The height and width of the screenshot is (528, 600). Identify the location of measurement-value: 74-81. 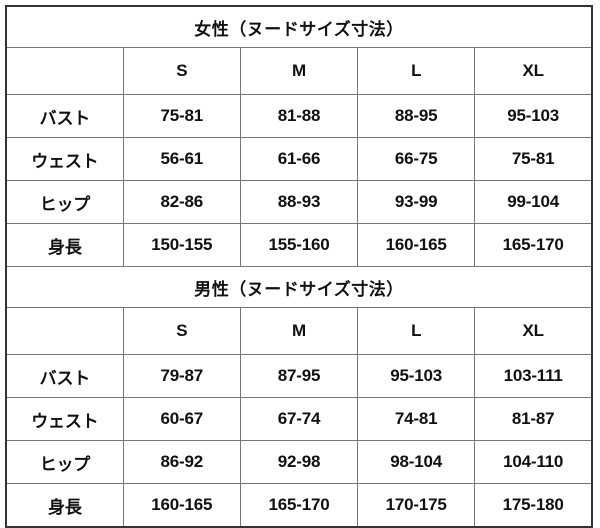
(416, 419).